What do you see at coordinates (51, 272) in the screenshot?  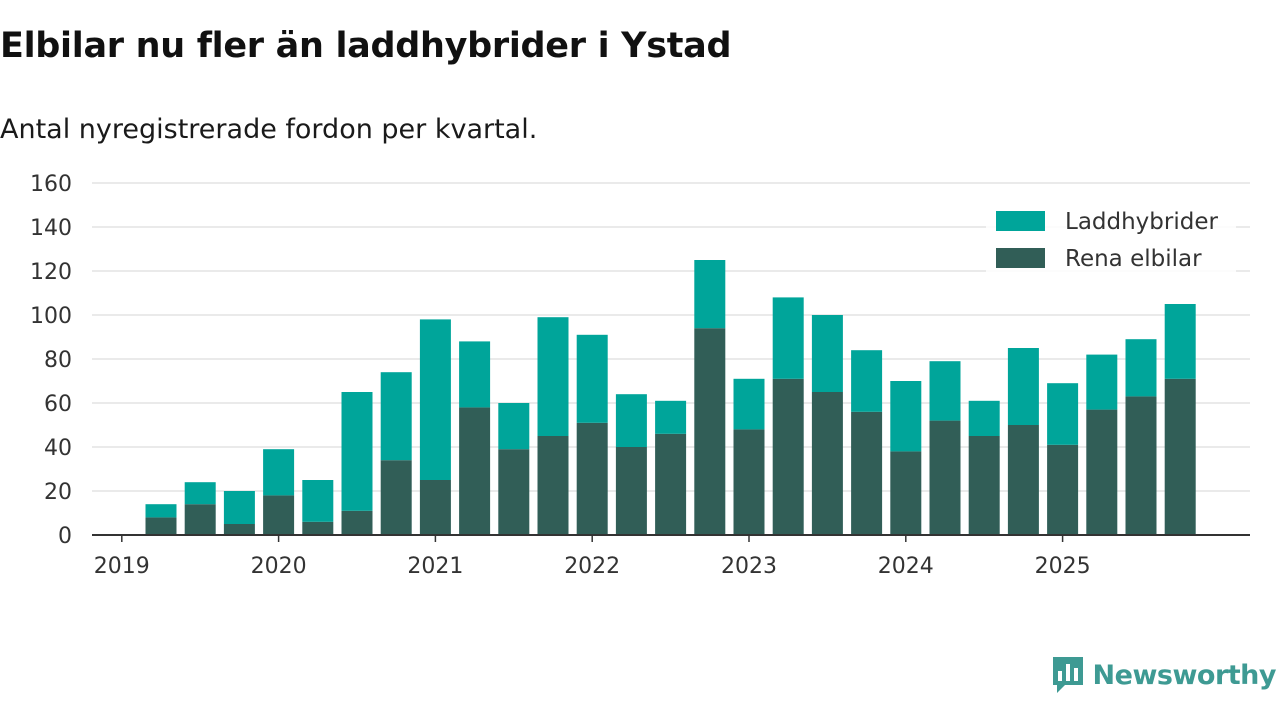 I see `y-tick-label: 120` at bounding box center [51, 272].